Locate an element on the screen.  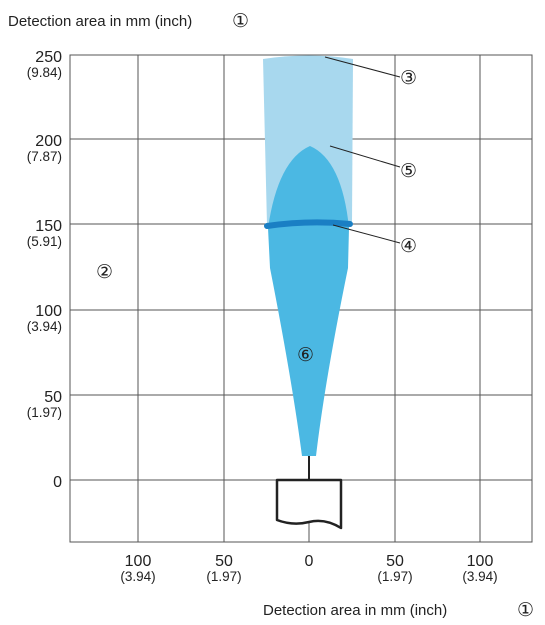
callout-4: ④ is located at coordinates (408, 246).